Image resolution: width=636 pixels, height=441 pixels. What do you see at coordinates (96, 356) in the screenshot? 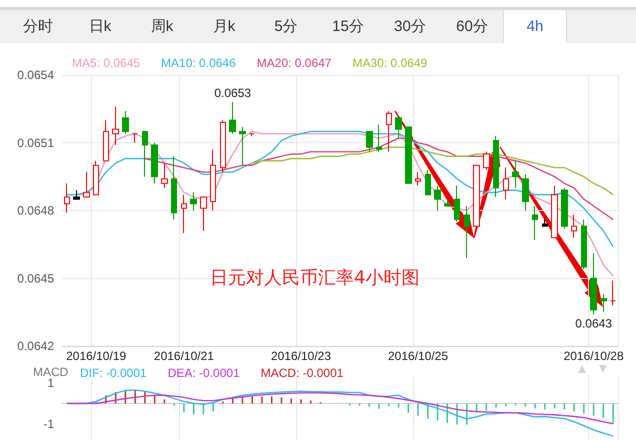
I see `x-tick-label: 2016/10/19` at bounding box center [96, 356].